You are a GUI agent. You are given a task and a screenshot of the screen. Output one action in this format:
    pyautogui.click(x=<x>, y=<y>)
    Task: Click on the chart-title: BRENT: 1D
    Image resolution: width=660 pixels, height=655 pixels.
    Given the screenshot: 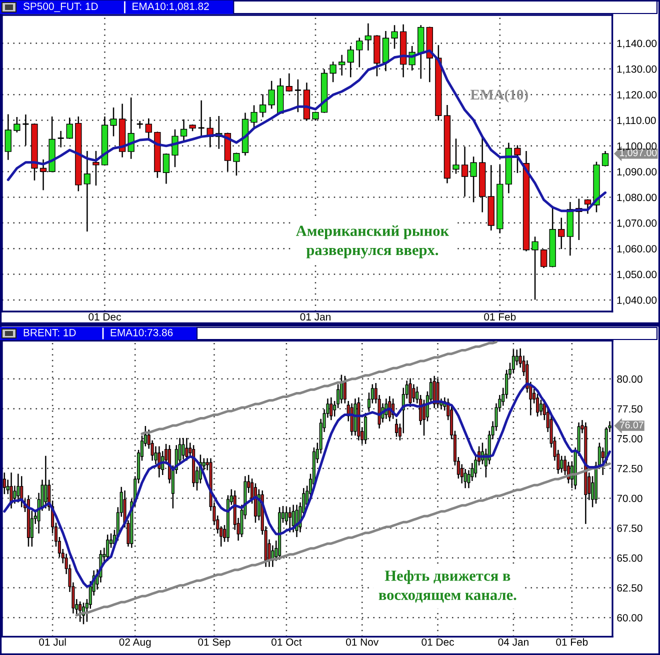 What is the action you would take?
    pyautogui.click(x=50, y=332)
    